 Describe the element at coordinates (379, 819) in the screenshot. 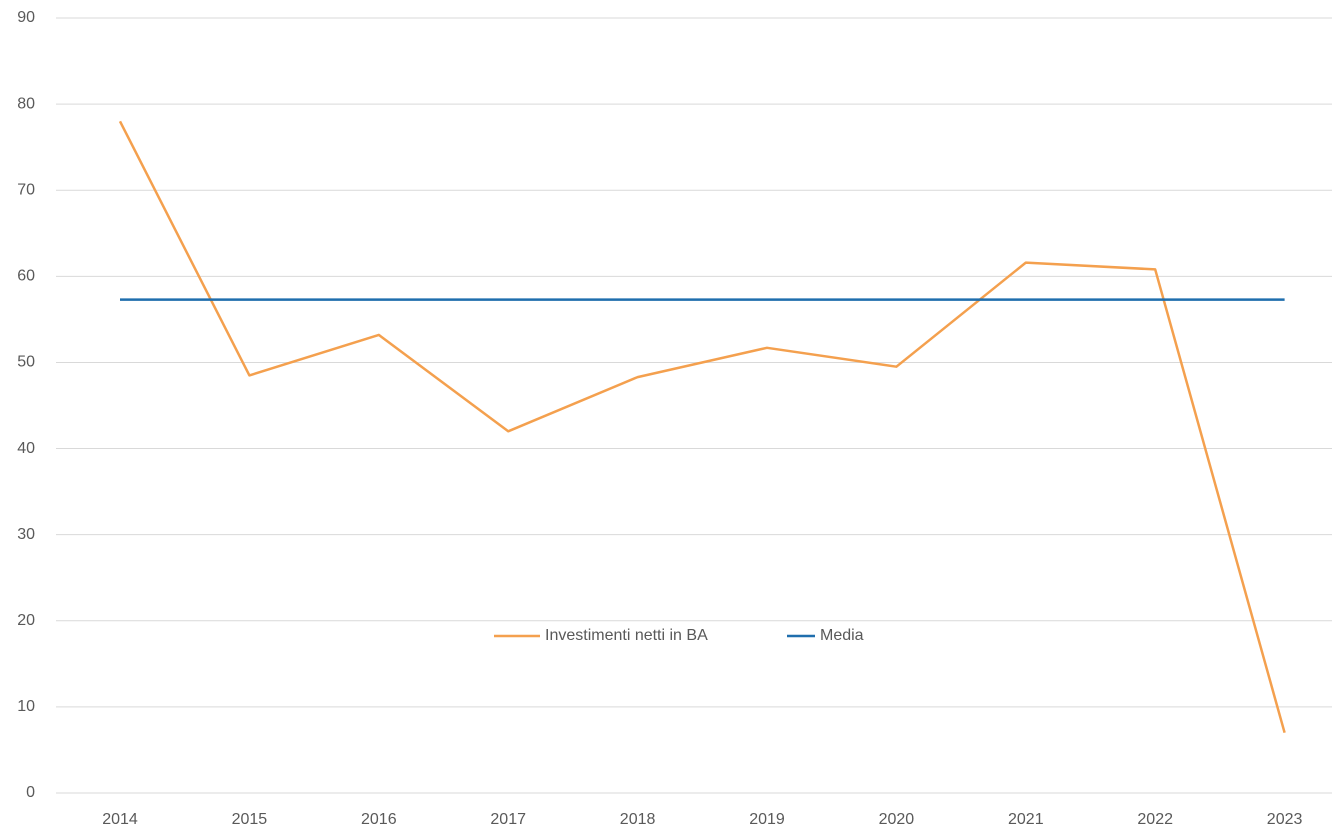

I see `x-tick-label: 2016` at that location.